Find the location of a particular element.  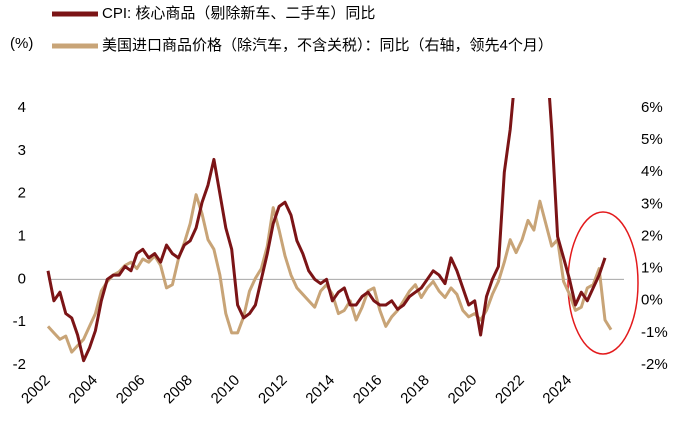

y2-tick-label: -2% is located at coordinates (654, 364).